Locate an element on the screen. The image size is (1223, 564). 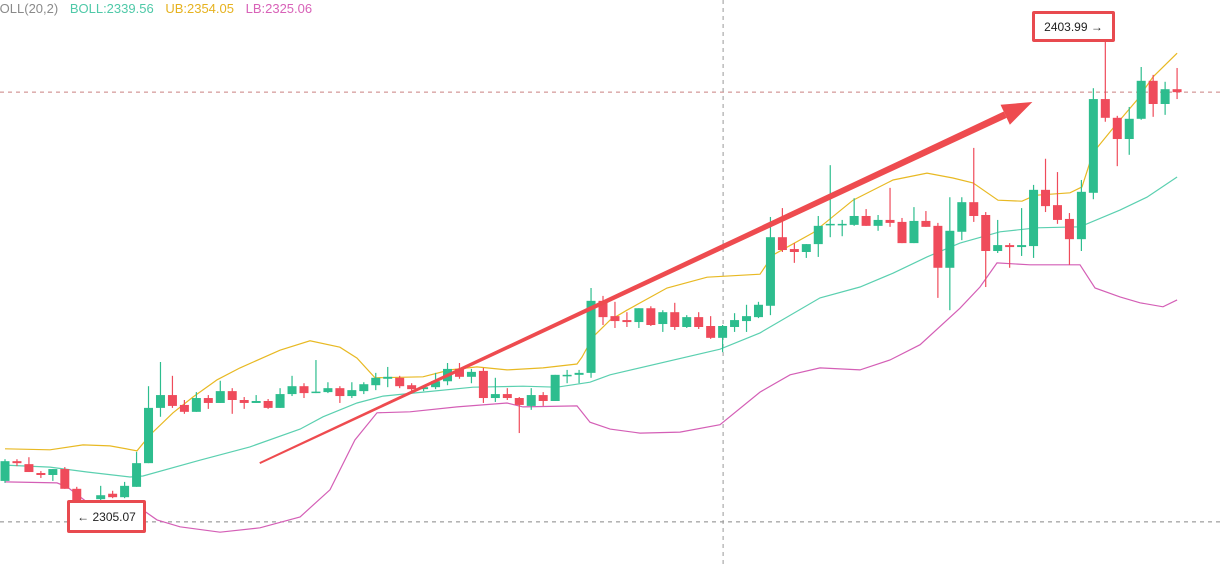
legend-ub-value: UB:2354.05 is located at coordinates (199, 8).